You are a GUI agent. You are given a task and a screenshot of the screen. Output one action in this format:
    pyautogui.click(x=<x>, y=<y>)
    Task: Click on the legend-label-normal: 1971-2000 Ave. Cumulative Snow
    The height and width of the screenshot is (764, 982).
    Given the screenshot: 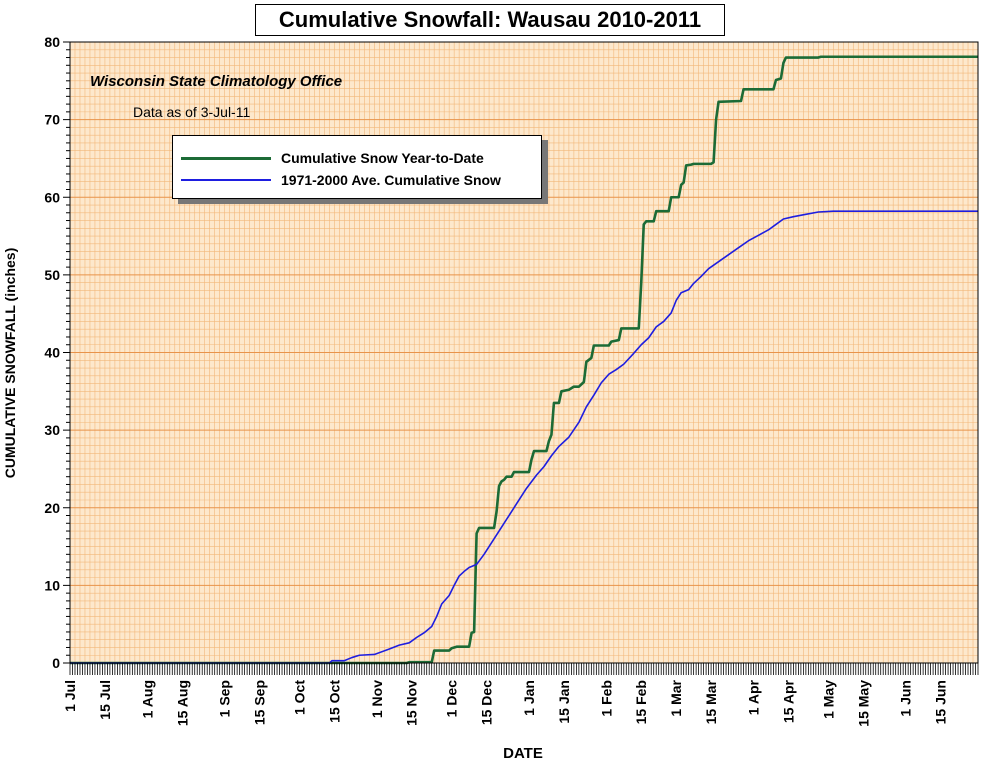 What is the action you would take?
    pyautogui.click(x=391, y=180)
    